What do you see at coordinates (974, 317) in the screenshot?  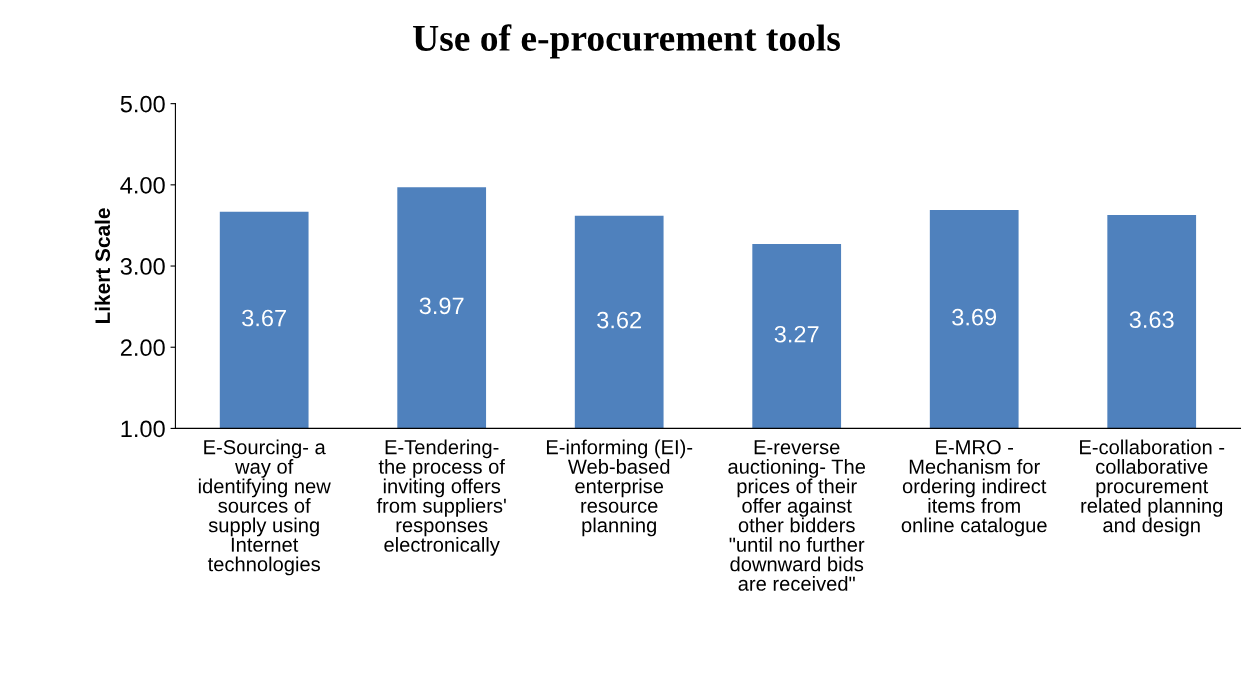 I see `data-label: 3.69` at bounding box center [974, 317].